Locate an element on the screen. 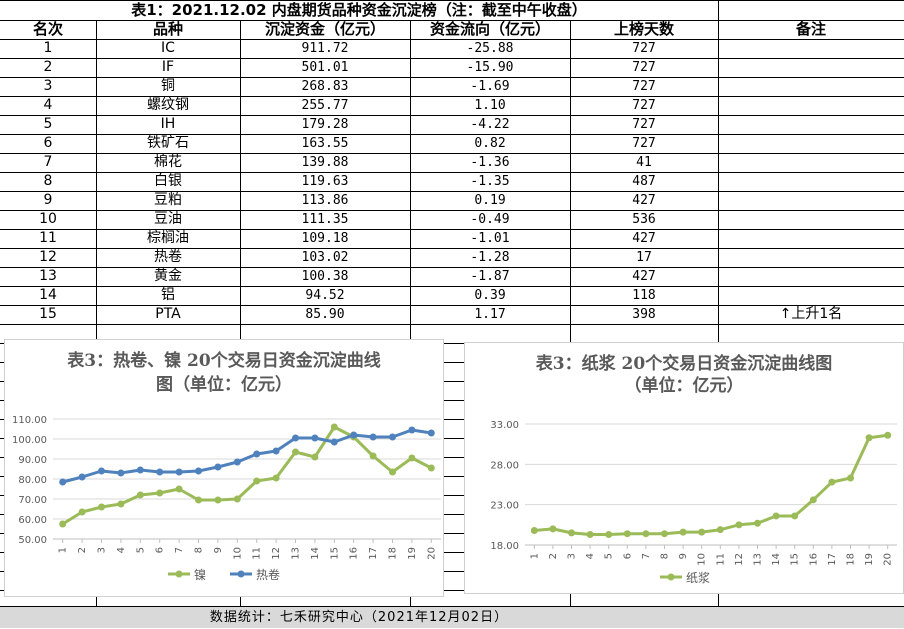 The height and width of the screenshot is (629, 904). cell-rank: 15 is located at coordinates (48, 314).